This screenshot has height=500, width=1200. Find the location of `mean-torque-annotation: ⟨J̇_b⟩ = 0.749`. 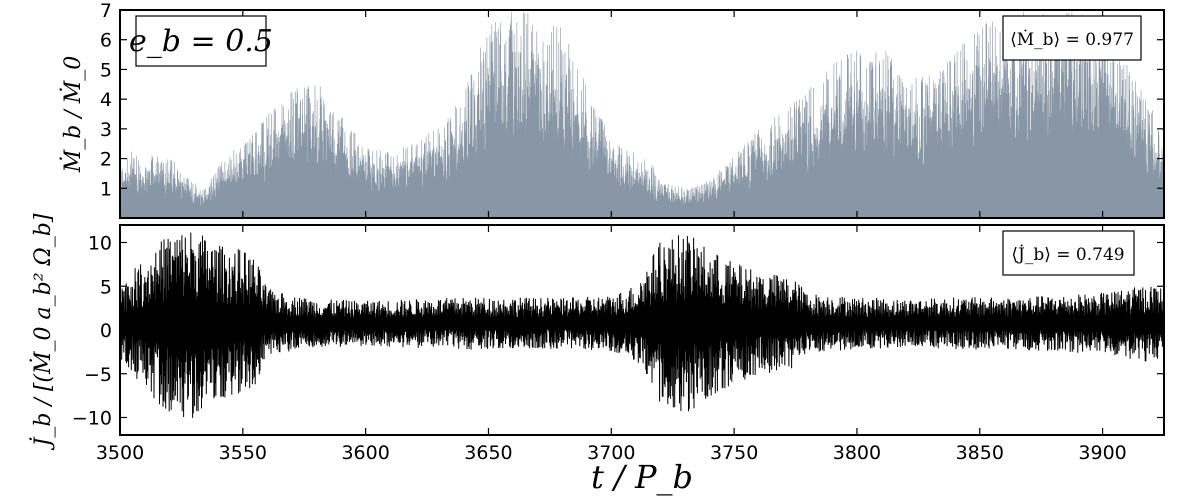

mean-torque-annotation: ⟨J̇_b⟩ = 0.749 is located at coordinates (1068, 253).